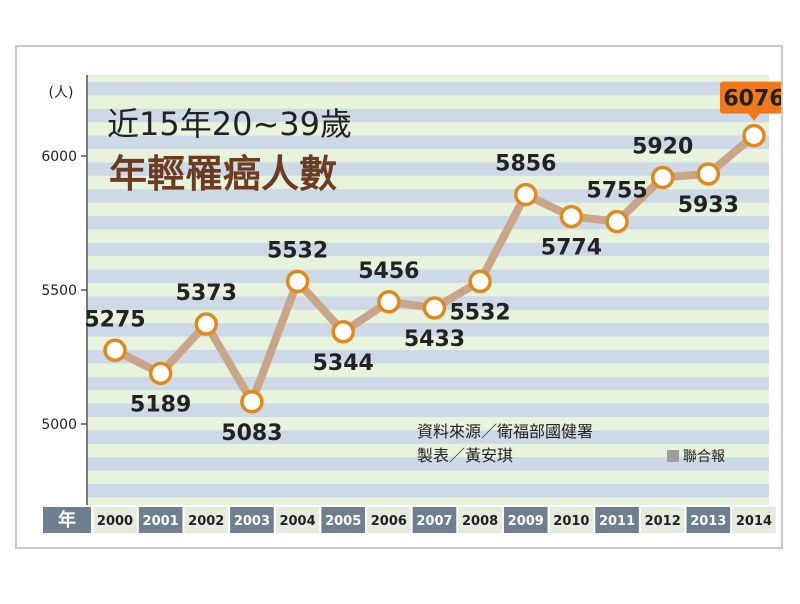  What do you see at coordinates (571, 248) in the screenshot?
I see `data-label: 5774` at bounding box center [571, 248].